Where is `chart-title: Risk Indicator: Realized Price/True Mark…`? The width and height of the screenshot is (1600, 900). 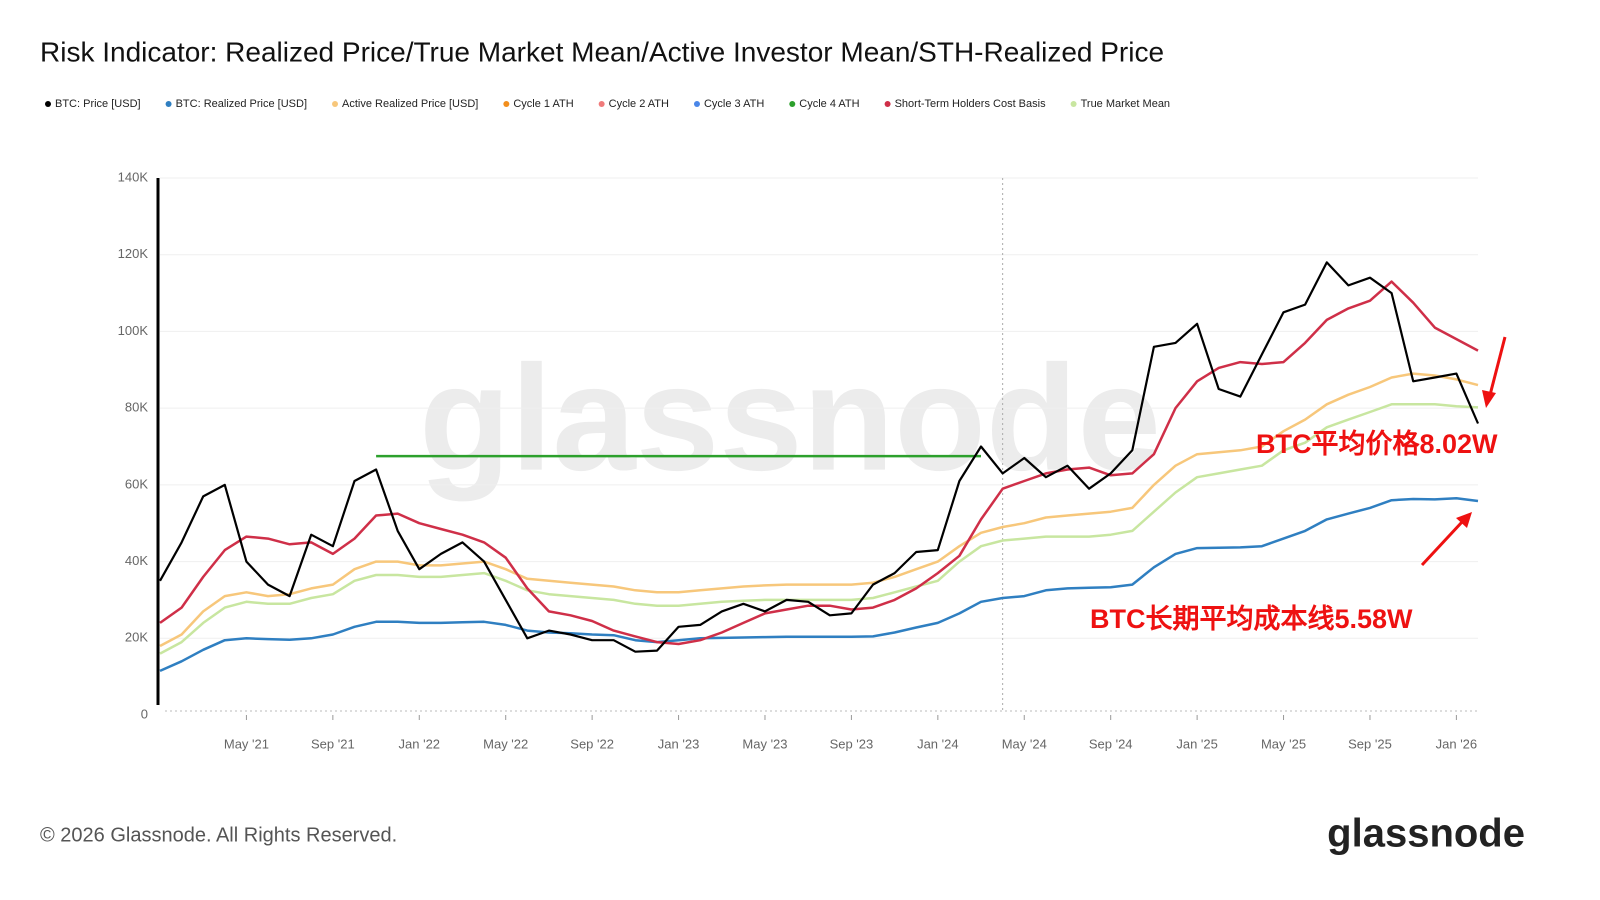
chart-title: Risk Indicator: Realized Price/True Mark… is located at coordinates (602, 51).